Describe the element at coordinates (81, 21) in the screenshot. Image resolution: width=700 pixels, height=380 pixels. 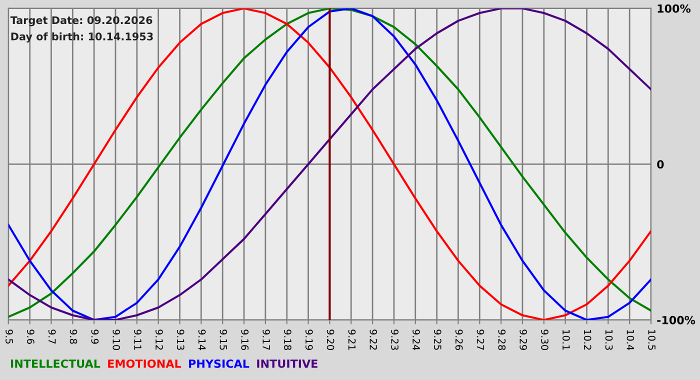
I see `annotation: Target Date: 09.20.2026` at that location.